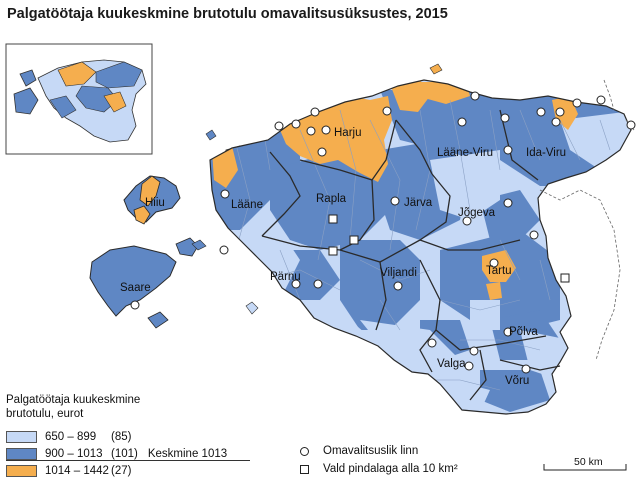 The width and height of the screenshot is (642, 482). Describe the element at coordinates (381, 296) in the screenshot. I see `border-parnu-viljandi` at that location.